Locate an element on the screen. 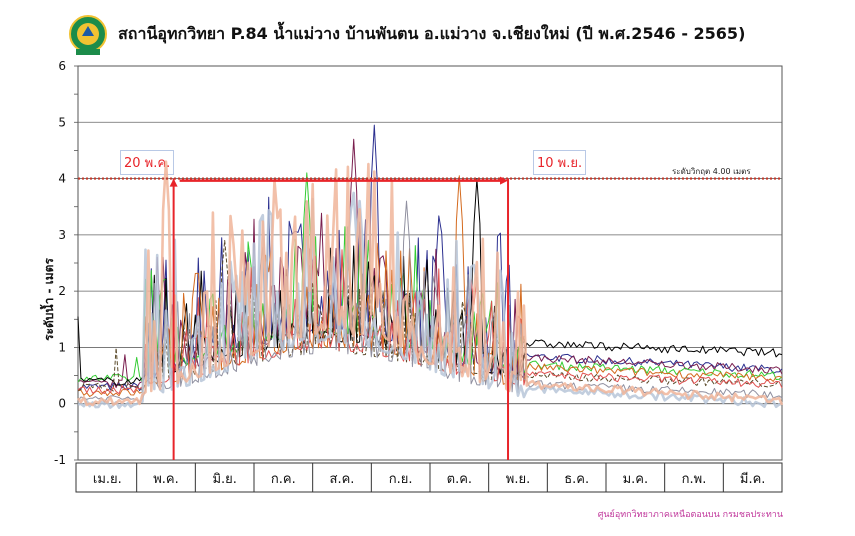  window-end-label: 10 พ.ย. is located at coordinates (560, 162).